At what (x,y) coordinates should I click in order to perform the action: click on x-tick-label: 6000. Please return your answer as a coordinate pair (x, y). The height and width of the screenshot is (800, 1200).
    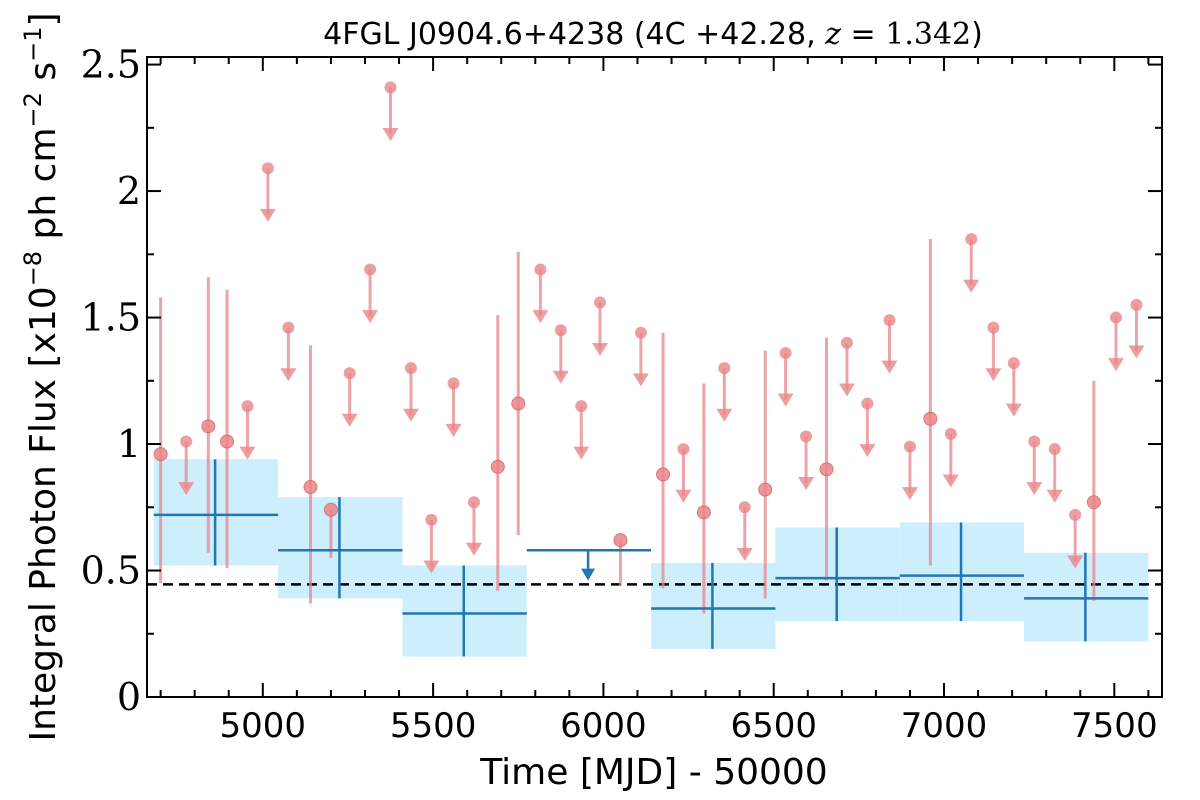
    Looking at the image, I should click on (603, 726).